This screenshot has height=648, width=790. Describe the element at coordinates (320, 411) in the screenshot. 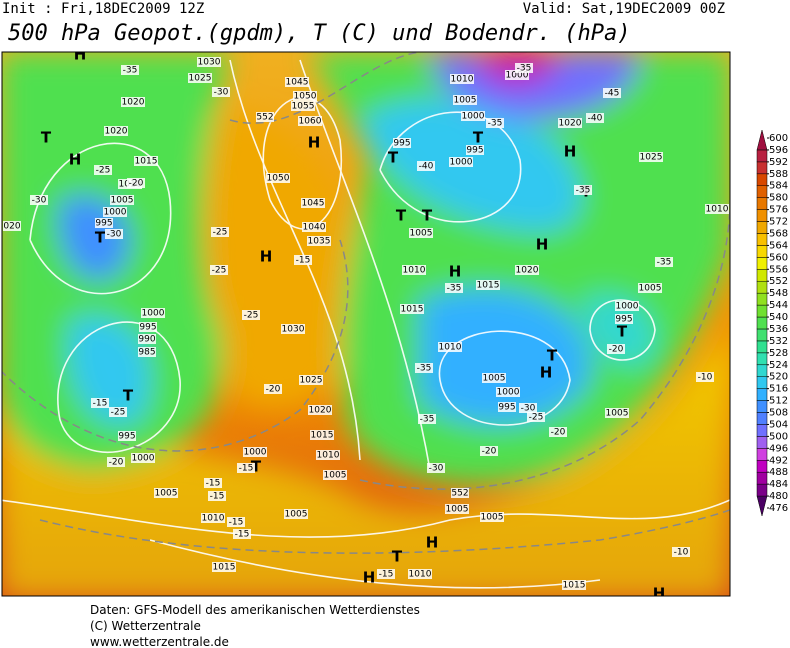

I see `contour-label: 1020` at that location.